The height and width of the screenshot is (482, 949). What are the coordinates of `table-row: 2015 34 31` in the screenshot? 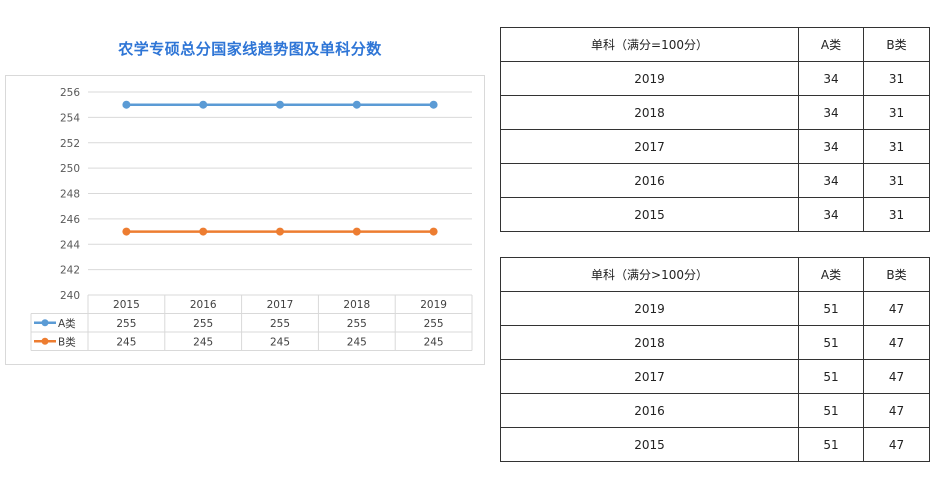 It's located at (715, 214).